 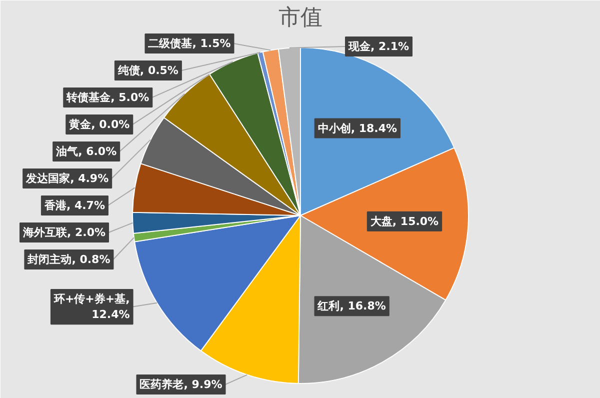 What do you see at coordinates (181, 384) in the screenshot?
I see `slice-label: 医药养老, 9.9%` at bounding box center [181, 384].